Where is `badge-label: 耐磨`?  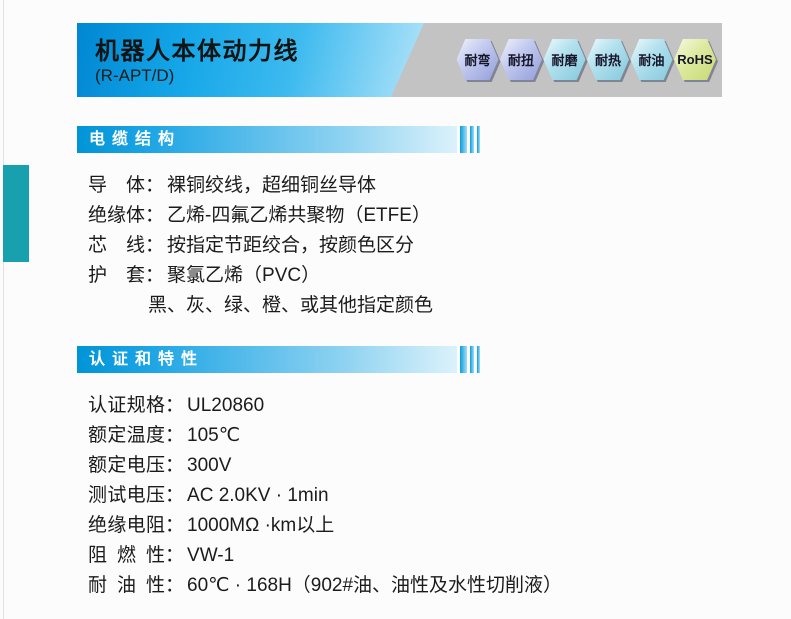 badge-label: 耐磨 is located at coordinates (564, 59).